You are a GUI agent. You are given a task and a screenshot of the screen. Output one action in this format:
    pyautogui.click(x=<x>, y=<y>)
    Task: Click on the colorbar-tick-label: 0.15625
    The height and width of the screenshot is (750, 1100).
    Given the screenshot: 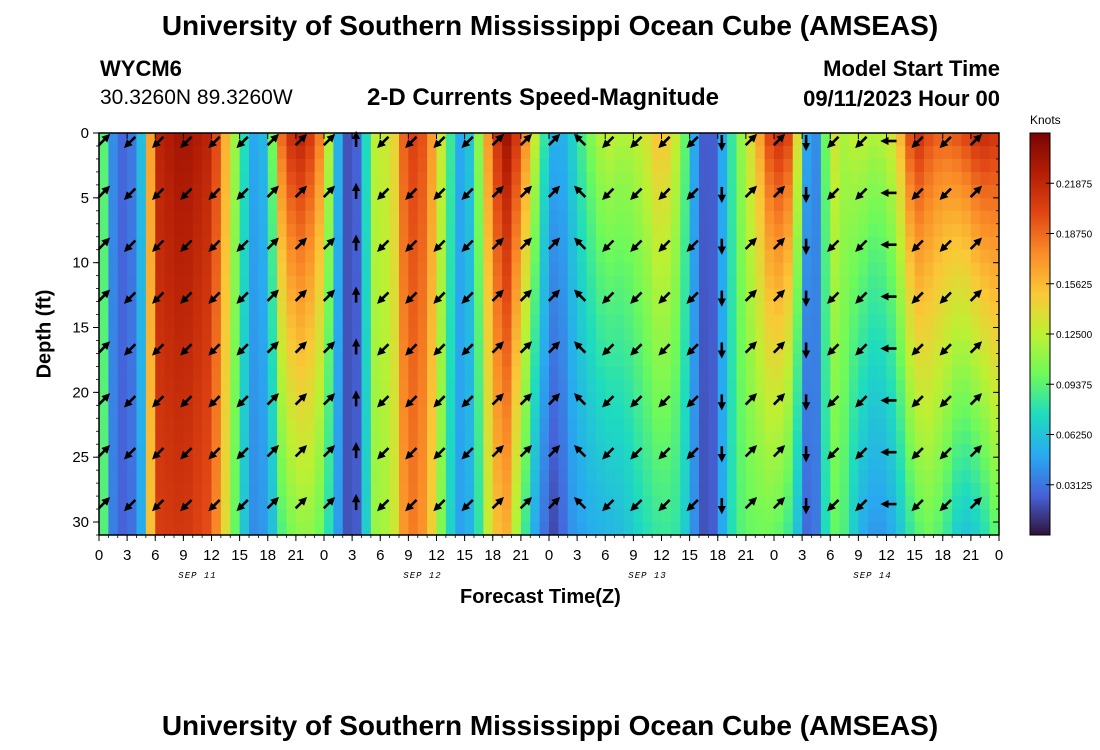 What is the action you would take?
    pyautogui.click(x=1074, y=285)
    